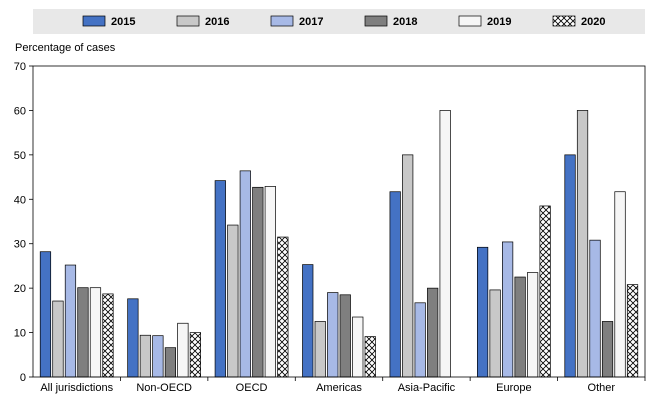  I want to click on legend-swatch-2017, so click(282, 21).